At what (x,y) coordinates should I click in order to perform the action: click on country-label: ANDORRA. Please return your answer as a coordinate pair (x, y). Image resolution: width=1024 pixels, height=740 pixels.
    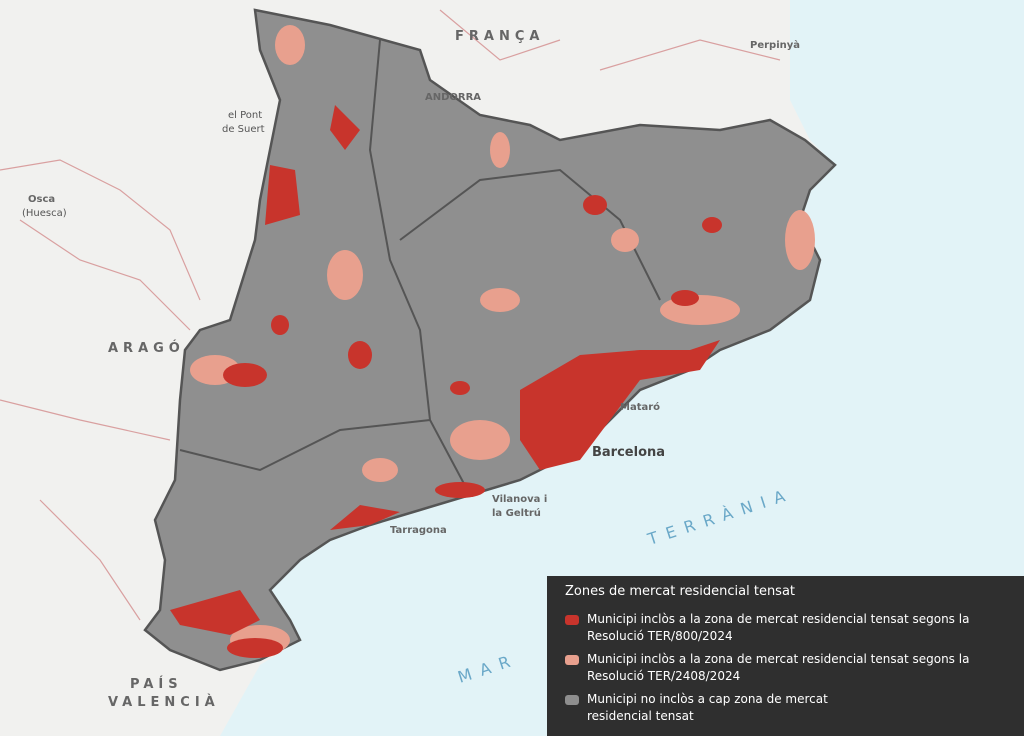
    Looking at the image, I should click on (453, 97).